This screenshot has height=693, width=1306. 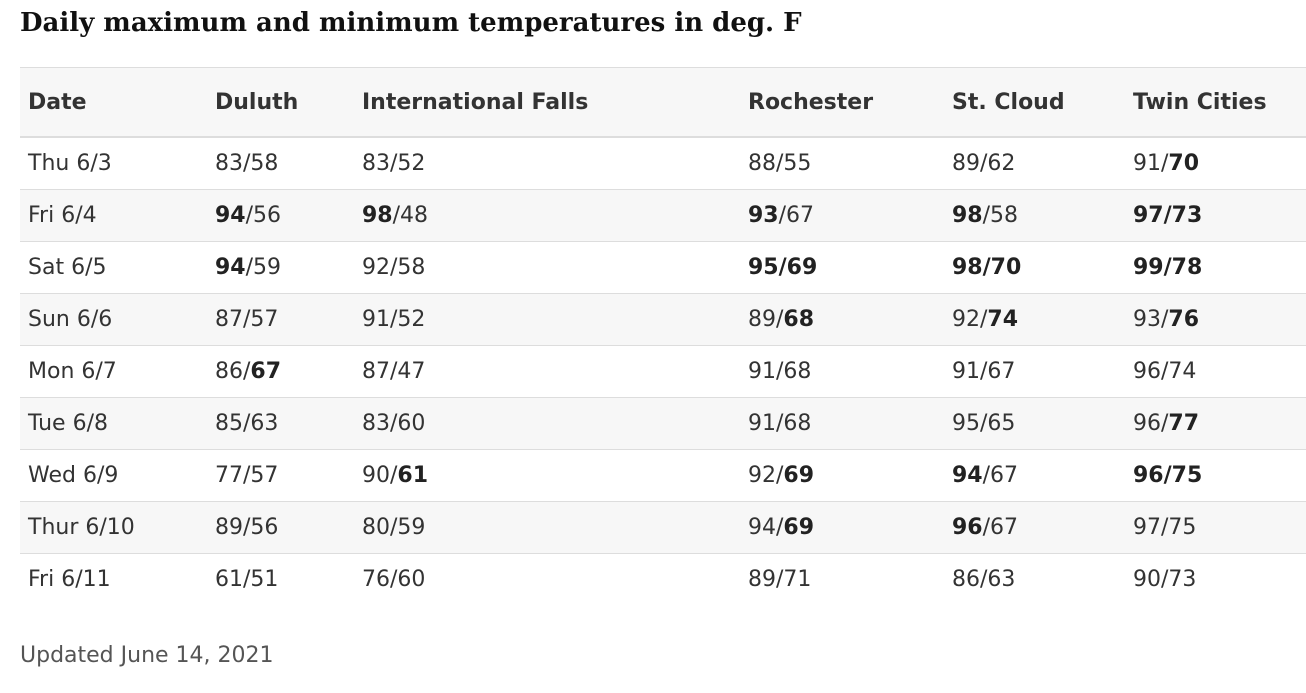 What do you see at coordinates (247, 475) in the screenshot?
I see `value: 77/57` at bounding box center [247, 475].